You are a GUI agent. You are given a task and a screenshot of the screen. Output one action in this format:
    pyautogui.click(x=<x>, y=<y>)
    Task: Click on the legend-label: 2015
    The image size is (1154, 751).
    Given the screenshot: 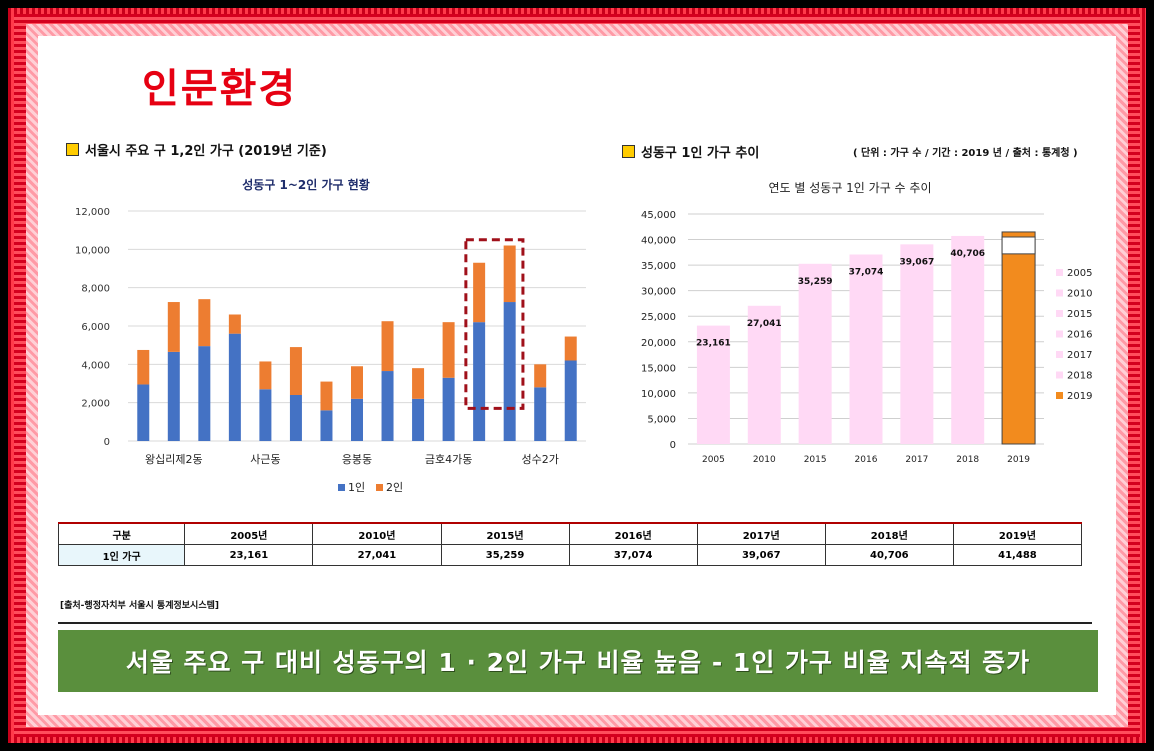 What is the action you would take?
    pyautogui.click(x=1079, y=314)
    